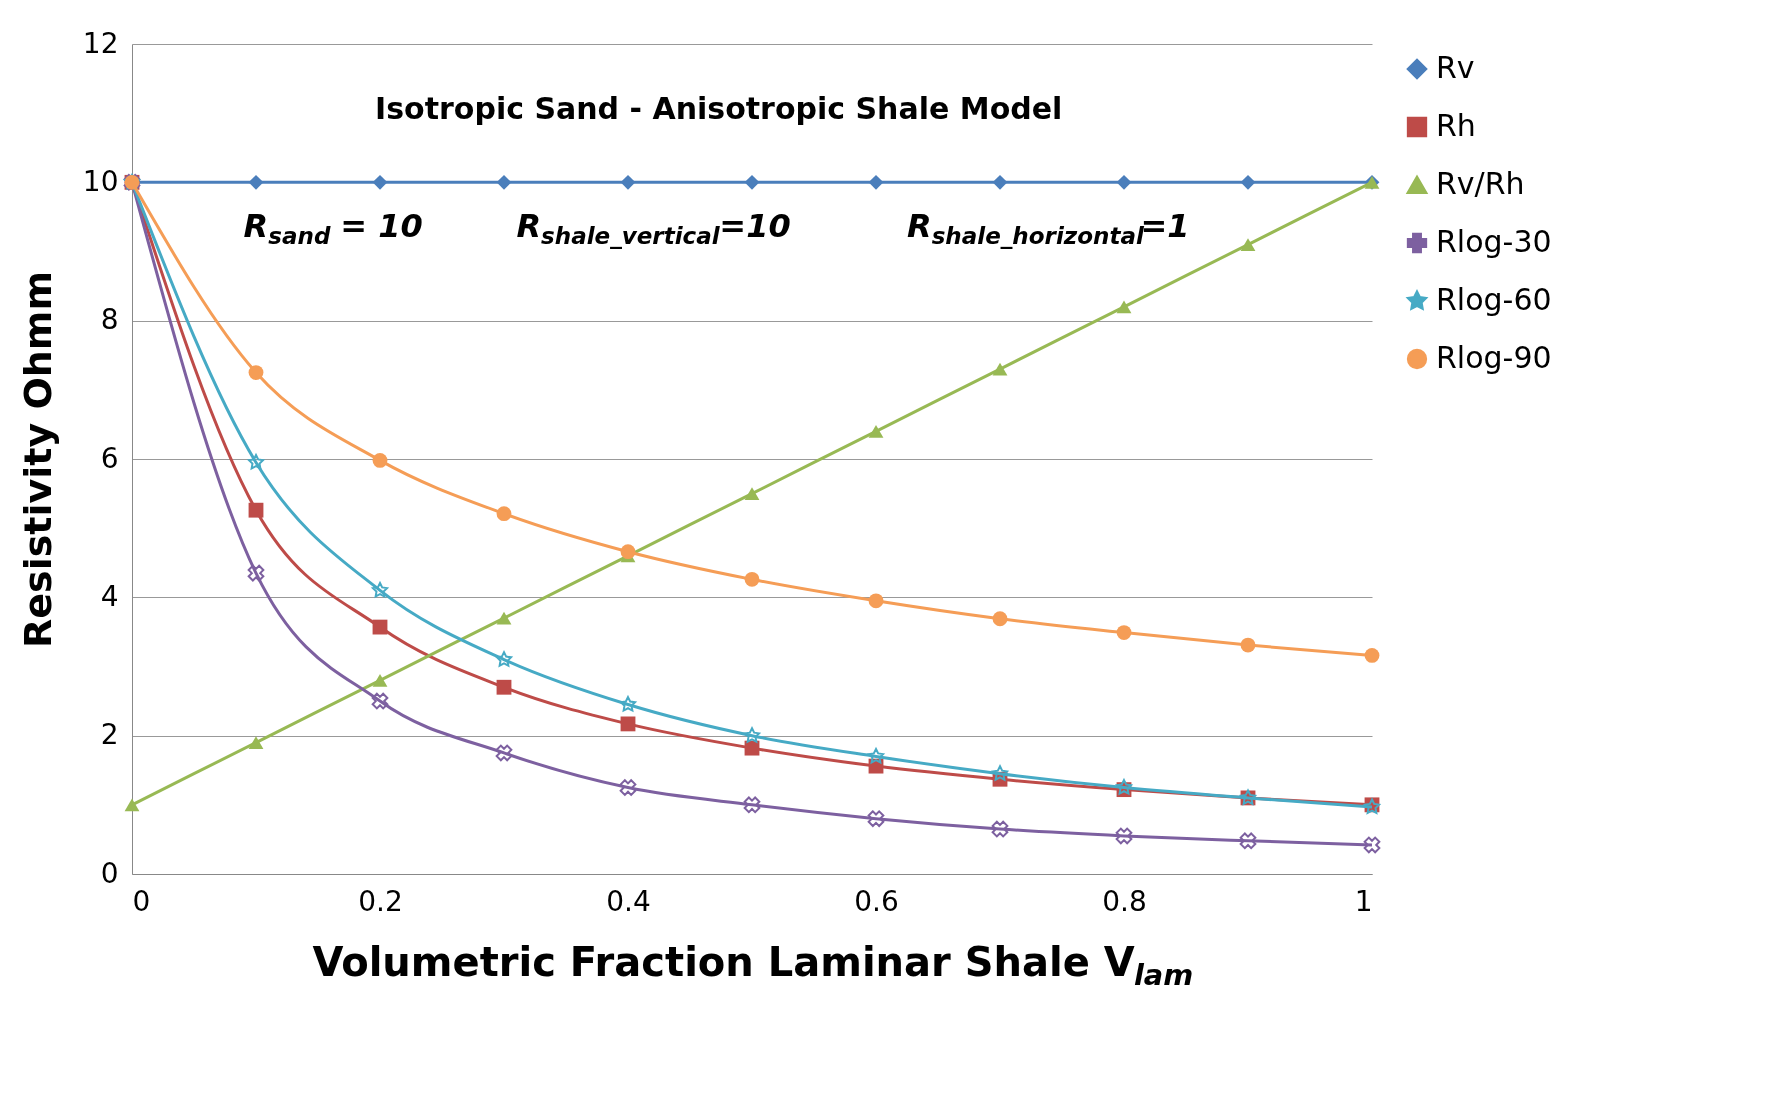 Image resolution: width=1771 pixels, height=1103 pixels. I want to click on y-tick-label: 12, so click(100, 43).